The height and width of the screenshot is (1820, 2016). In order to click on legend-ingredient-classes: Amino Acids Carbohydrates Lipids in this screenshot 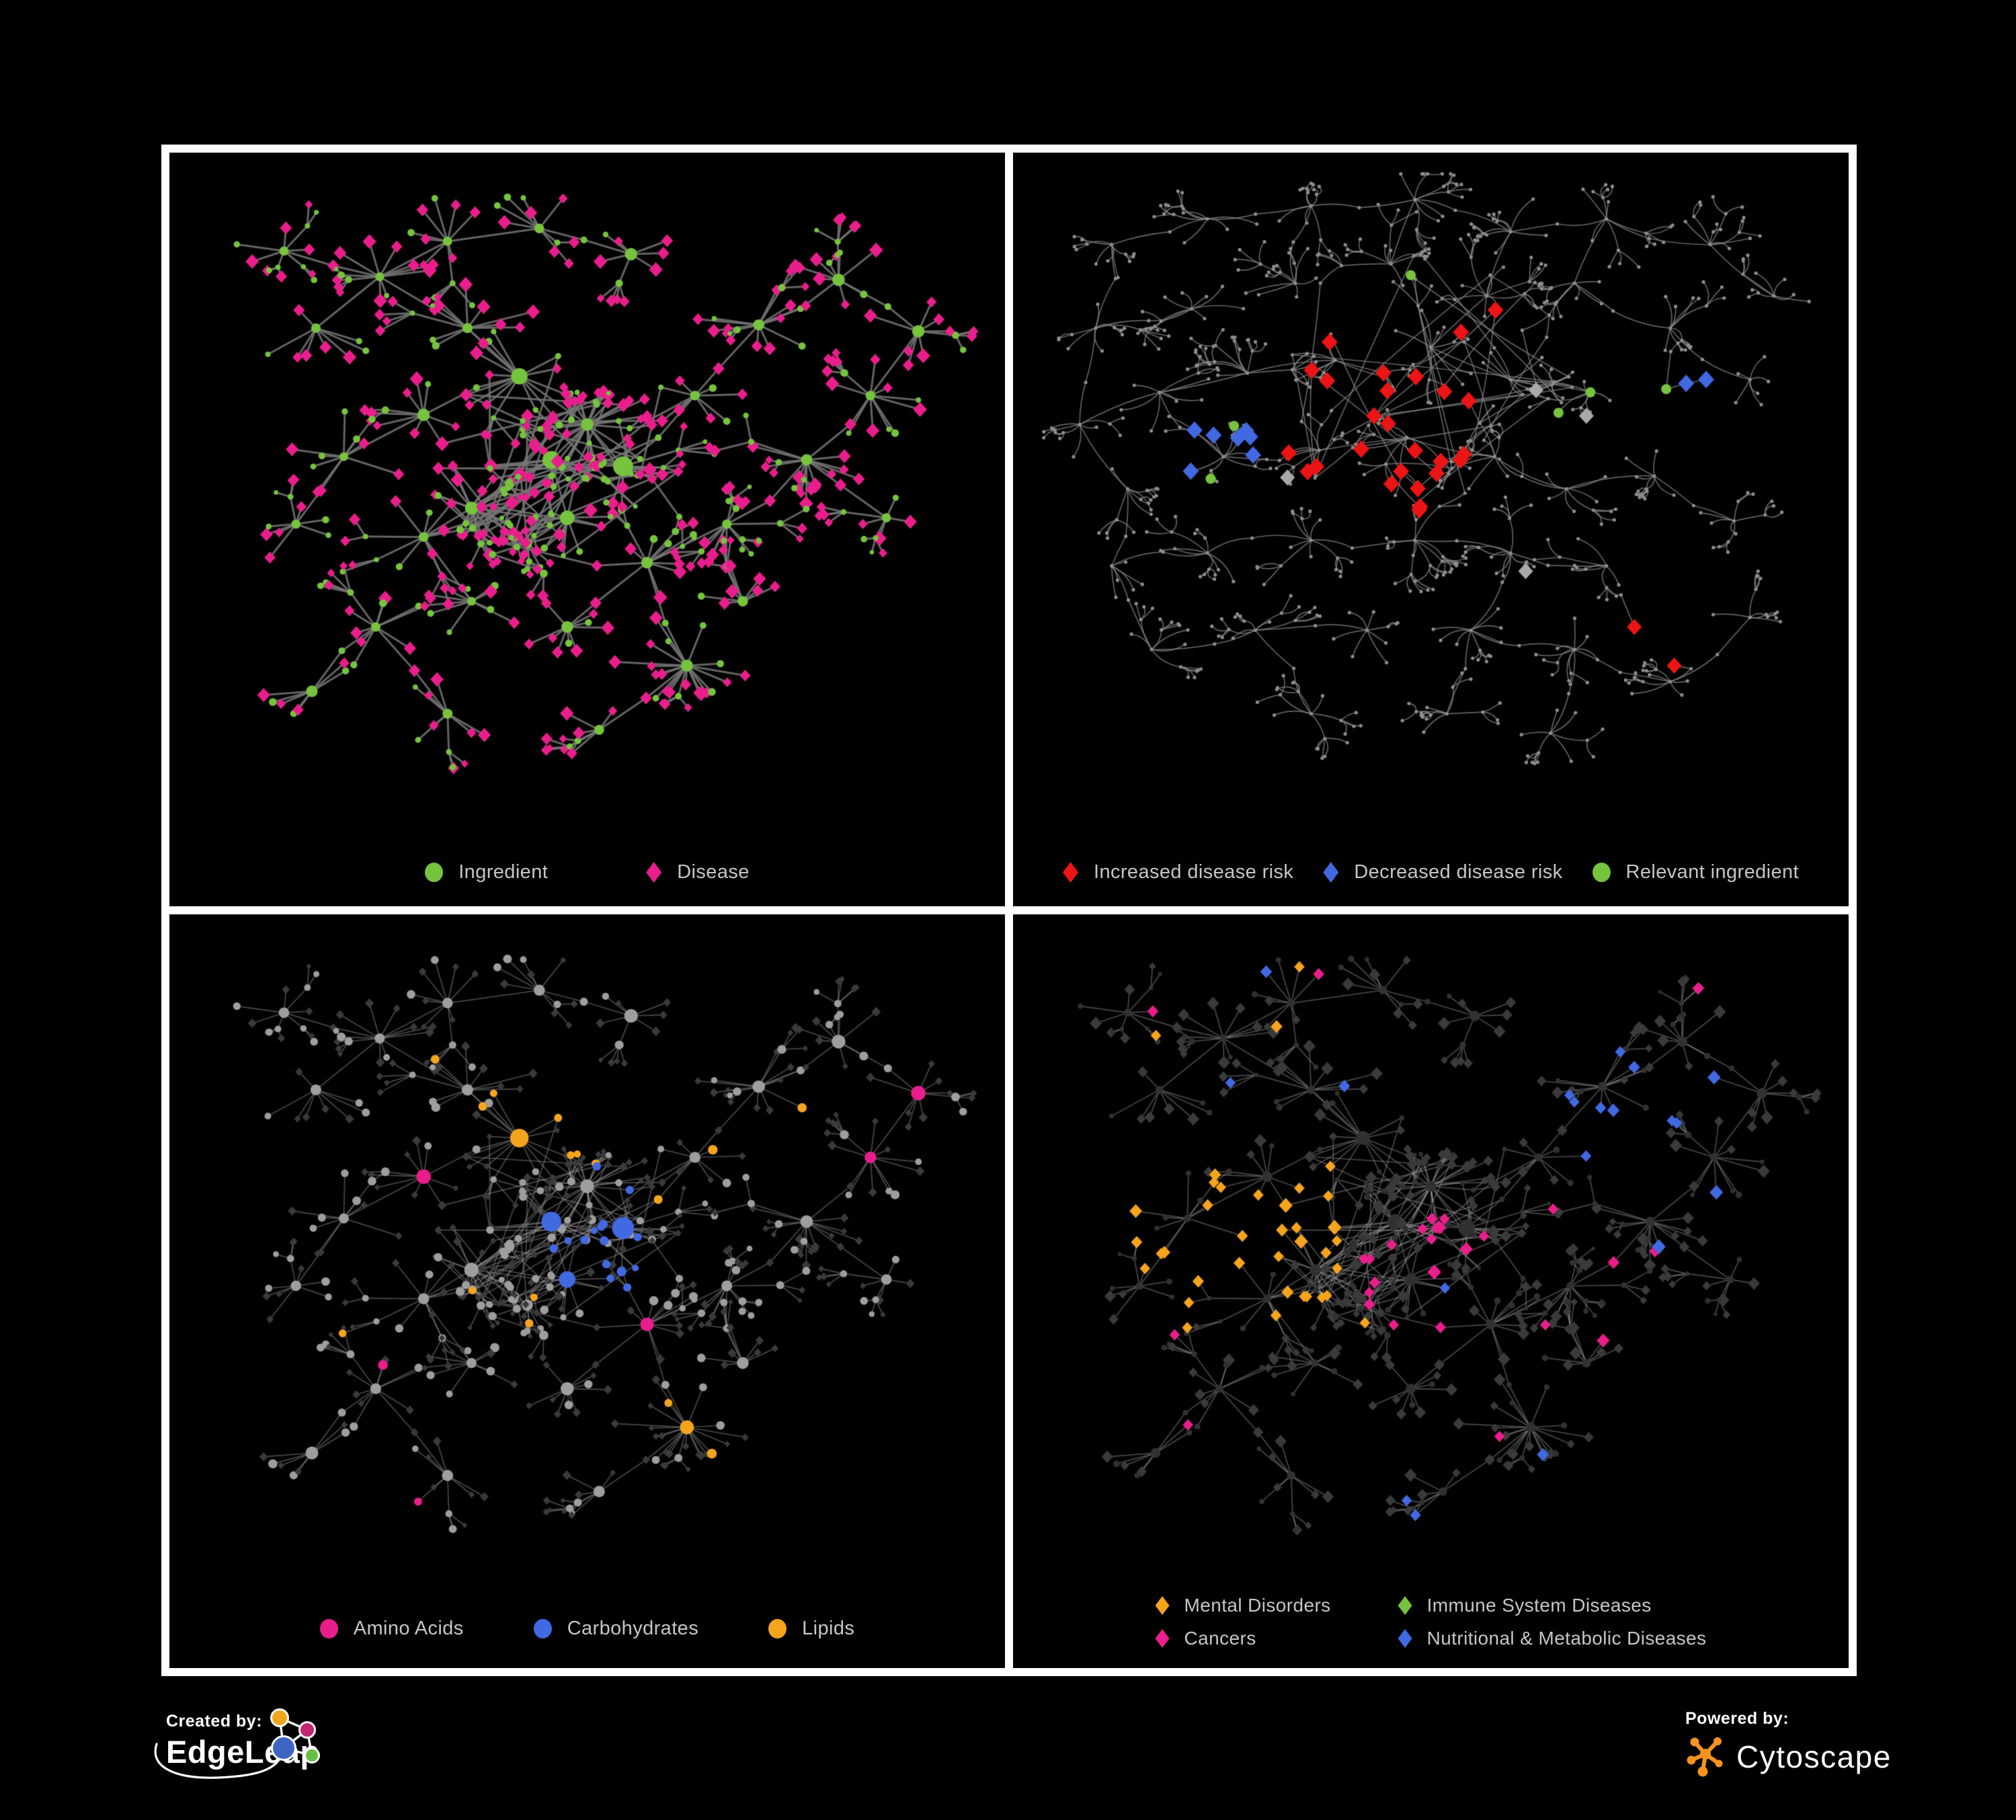, I will do `click(587, 1629)`.